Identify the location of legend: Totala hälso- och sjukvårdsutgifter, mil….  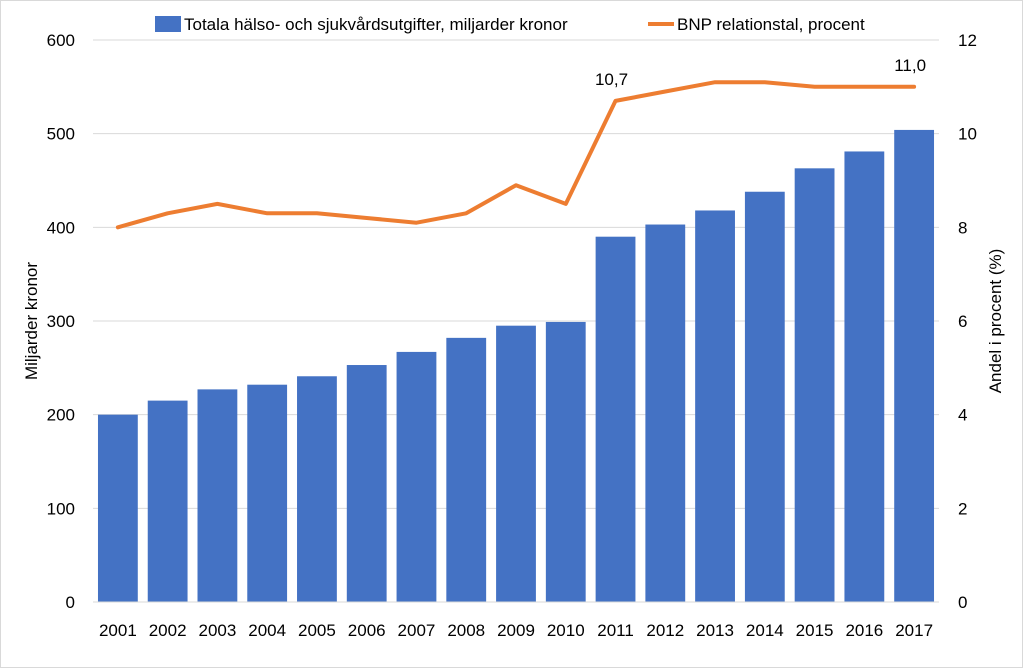
(510, 24).